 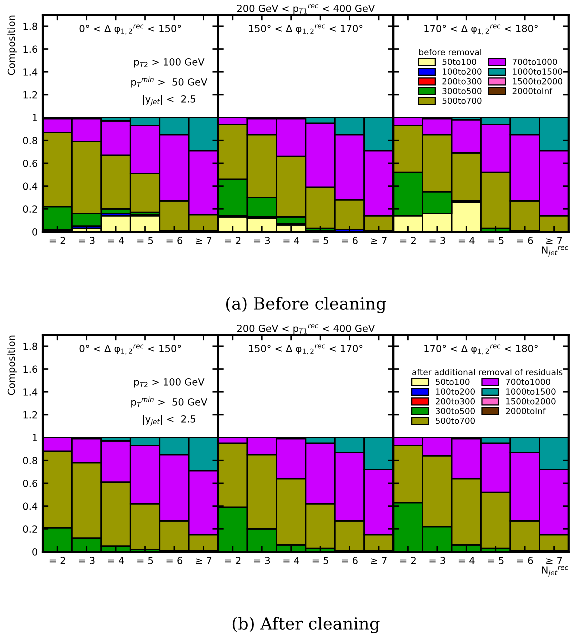 I want to click on text: (b) After cleaning, so click(x=306, y=625).